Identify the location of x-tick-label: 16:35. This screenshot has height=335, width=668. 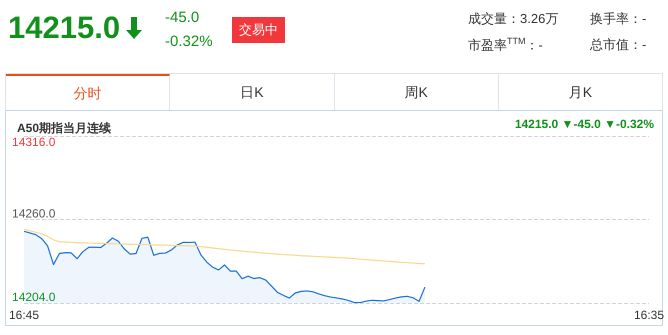
(649, 315).